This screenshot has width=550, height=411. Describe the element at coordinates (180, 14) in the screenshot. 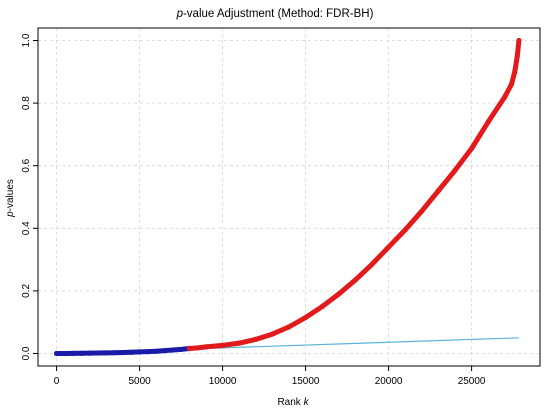

I see `chart-title-italic: p` at that location.